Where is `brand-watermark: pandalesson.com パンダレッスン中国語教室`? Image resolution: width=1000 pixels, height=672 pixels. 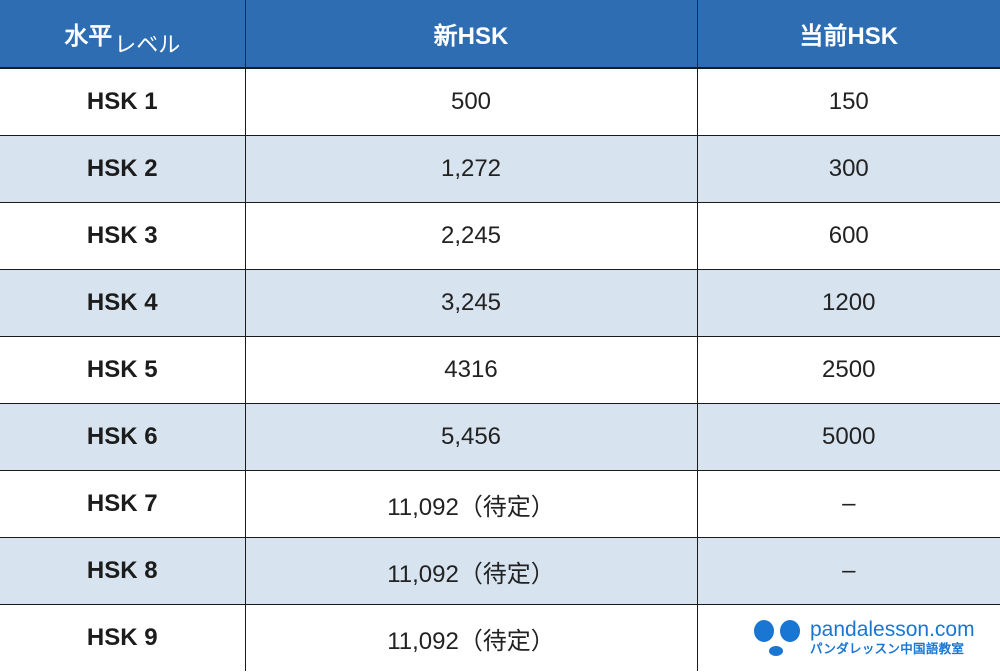 brand-watermark: pandalesson.com パンダレッスン中国語教室 is located at coordinates (870, 638).